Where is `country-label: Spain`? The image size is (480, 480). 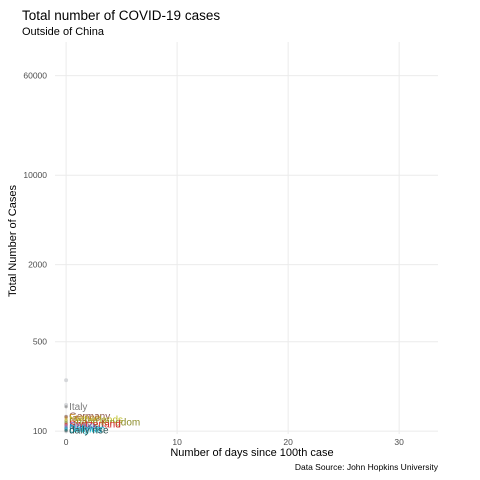 country-label: Spain is located at coordinates (82, 426).